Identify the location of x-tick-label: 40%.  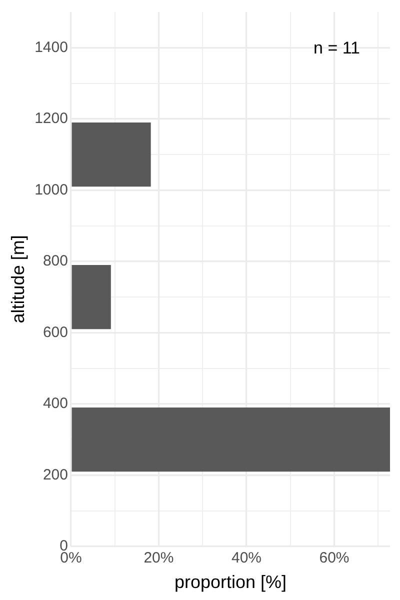
(246, 558).